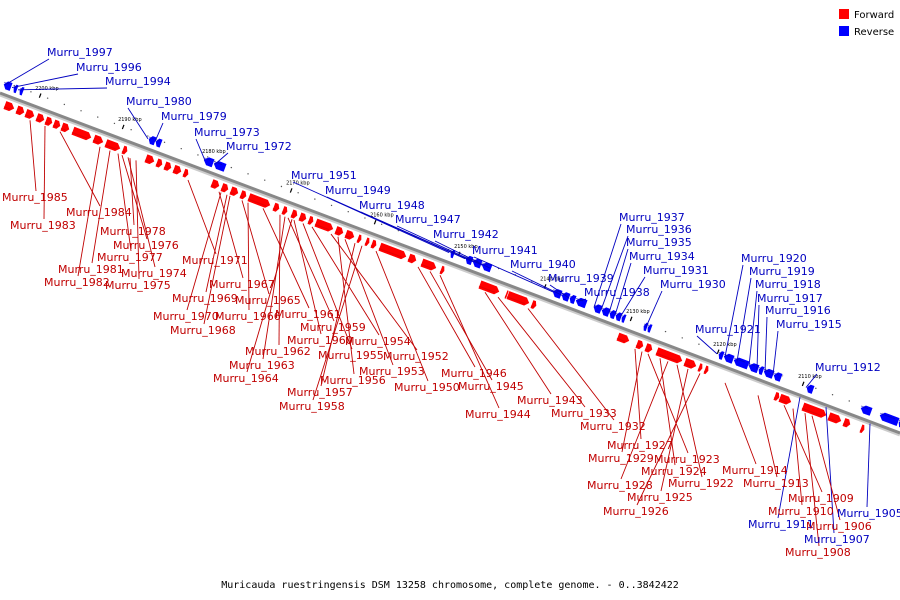  I want to click on gene-label: Murru_1932, so click(613, 426).